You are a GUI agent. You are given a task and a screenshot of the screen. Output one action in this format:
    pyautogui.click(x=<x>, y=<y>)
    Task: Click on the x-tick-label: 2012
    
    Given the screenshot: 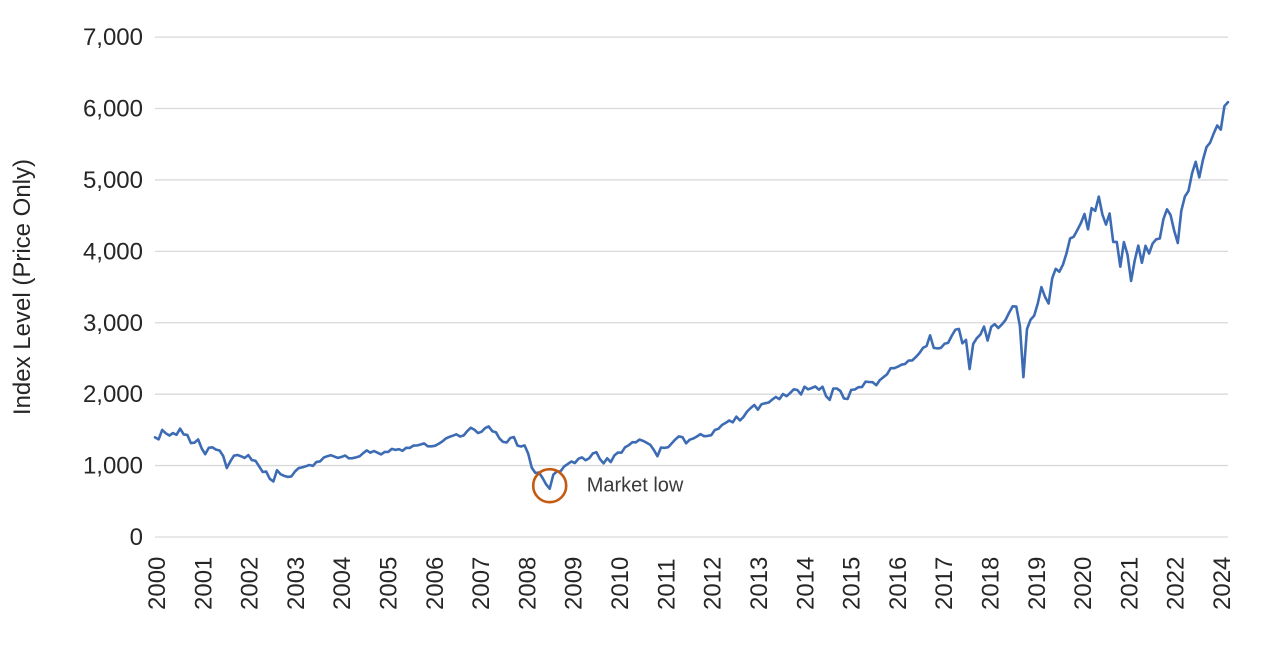 What is the action you would take?
    pyautogui.click(x=713, y=583)
    